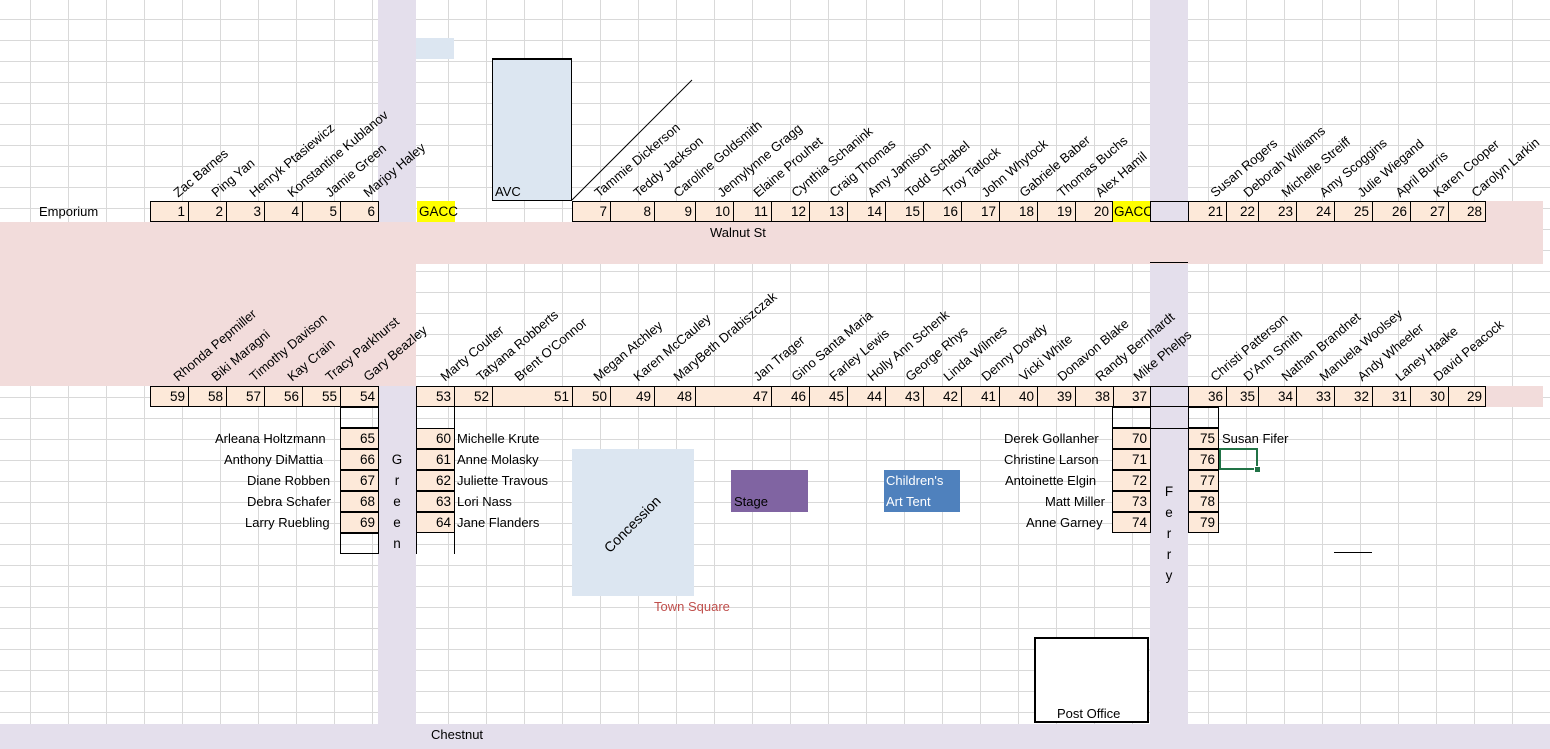 The height and width of the screenshot is (749, 1550). Describe the element at coordinates (980, 396) in the screenshot. I see `booth-number: 41` at that location.